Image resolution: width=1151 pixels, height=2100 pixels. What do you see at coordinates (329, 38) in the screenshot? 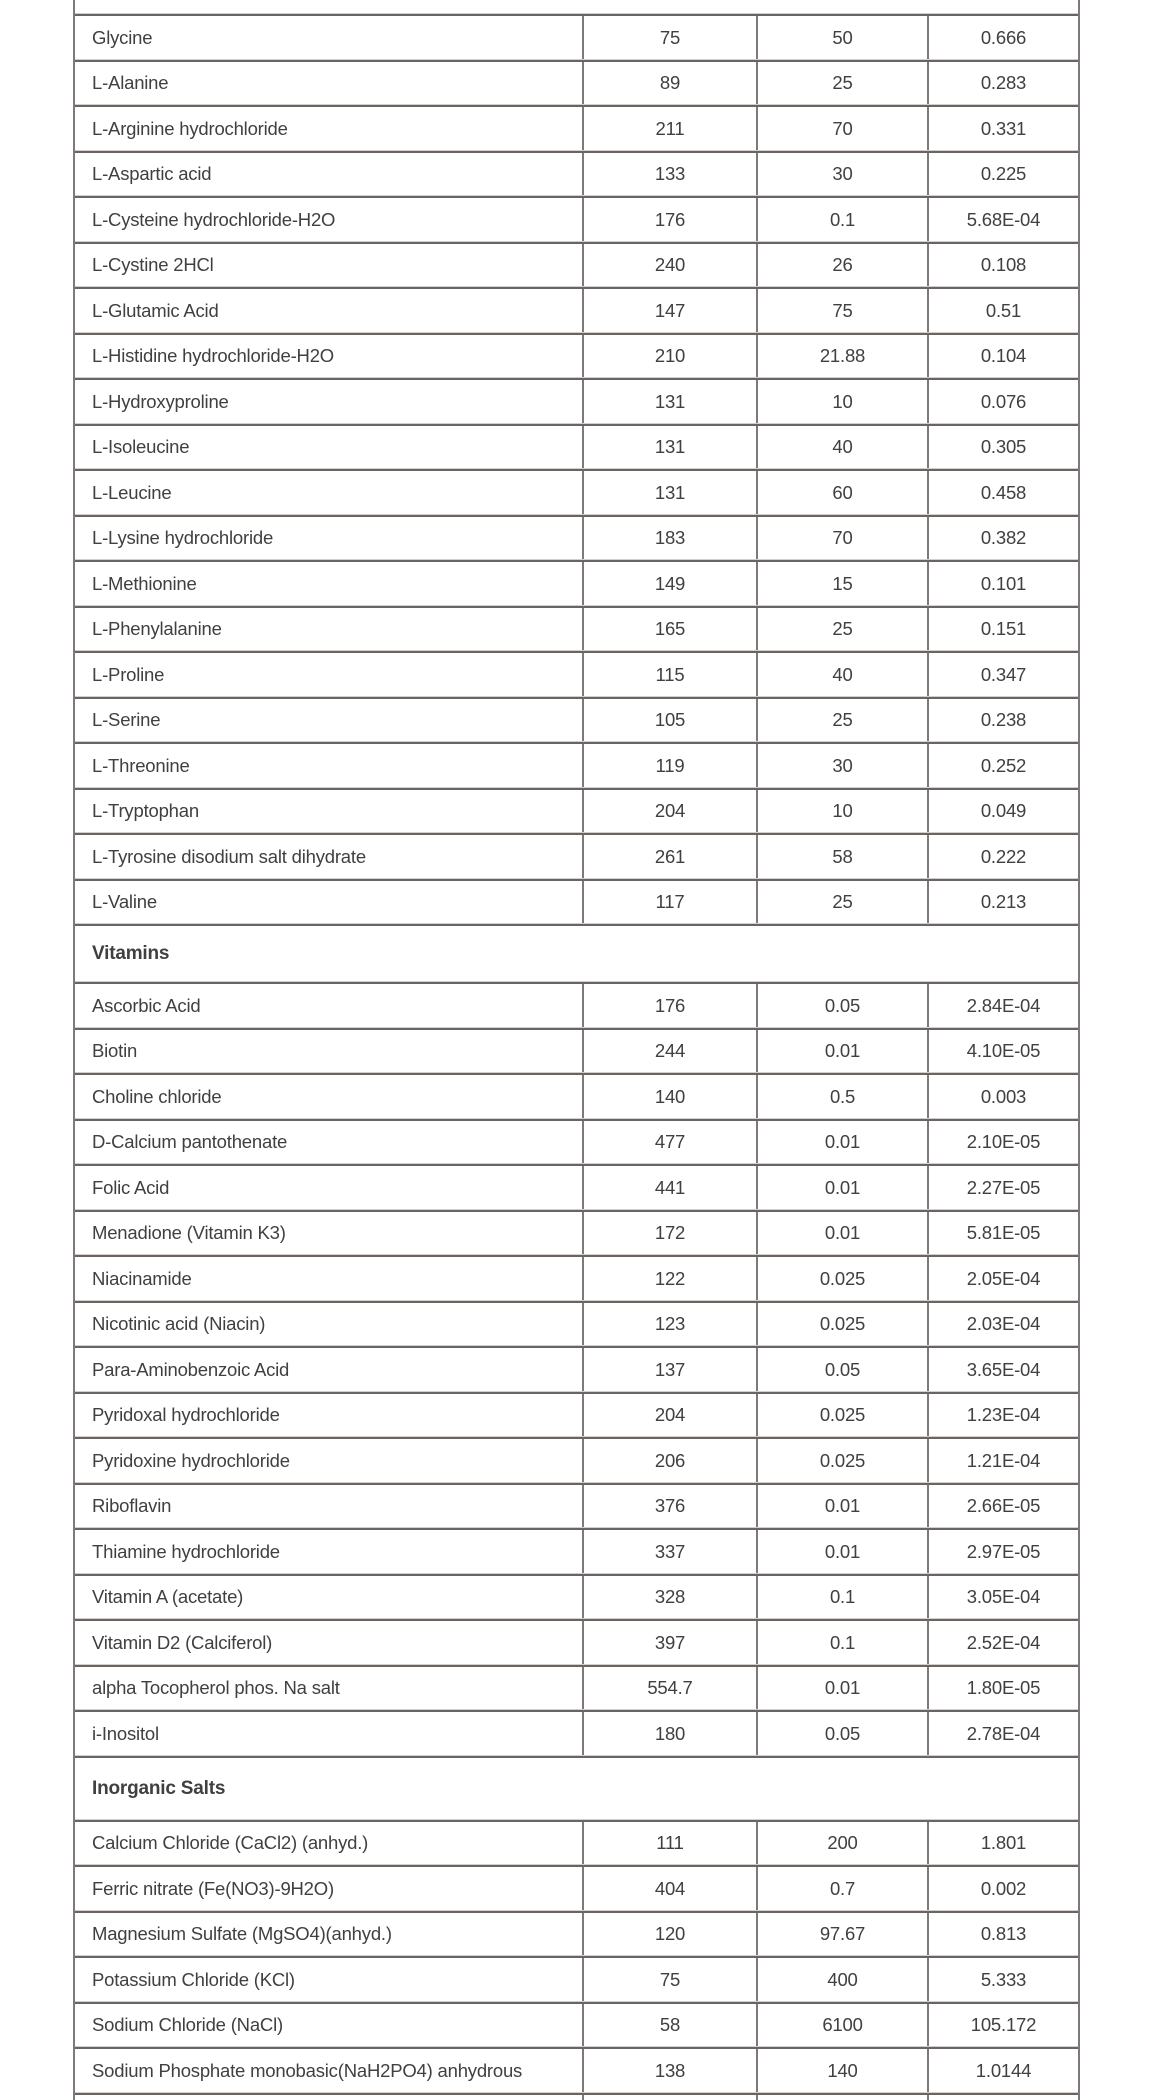
I see `component-cell: Glycine` at bounding box center [329, 38].